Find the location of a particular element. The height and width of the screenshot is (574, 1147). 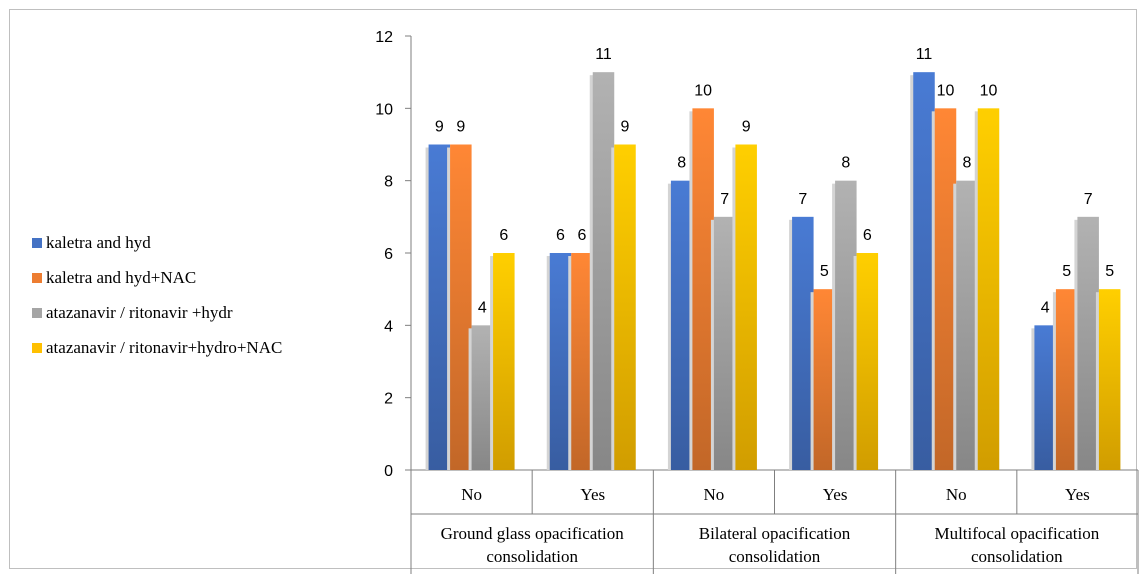

legend-item-kaletra-hyd-nac: kaletra and hyd+NAC is located at coordinates (157, 278).